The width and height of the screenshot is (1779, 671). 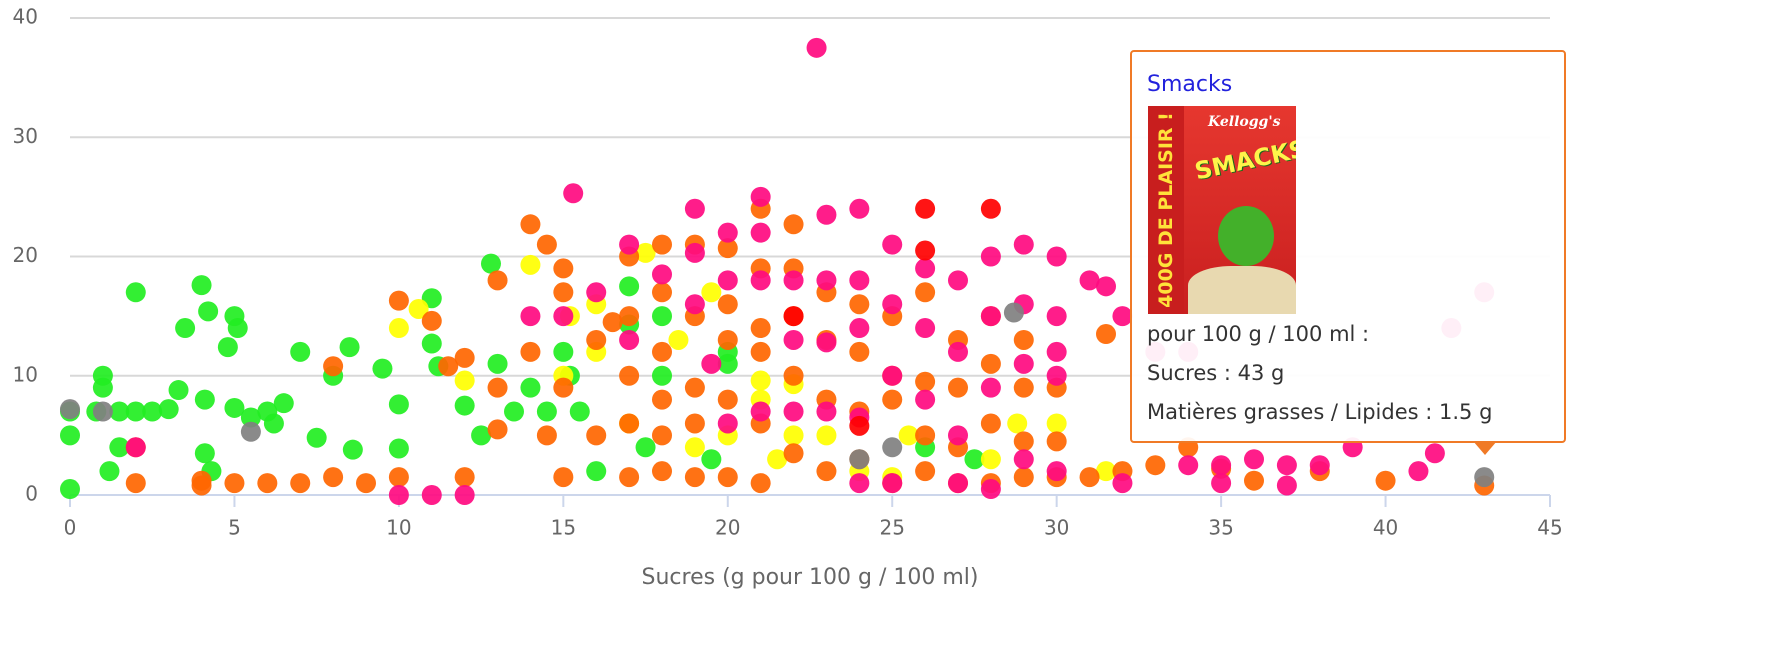 What do you see at coordinates (1485, 448) in the screenshot?
I see `tooltip-pointer` at bounding box center [1485, 448].